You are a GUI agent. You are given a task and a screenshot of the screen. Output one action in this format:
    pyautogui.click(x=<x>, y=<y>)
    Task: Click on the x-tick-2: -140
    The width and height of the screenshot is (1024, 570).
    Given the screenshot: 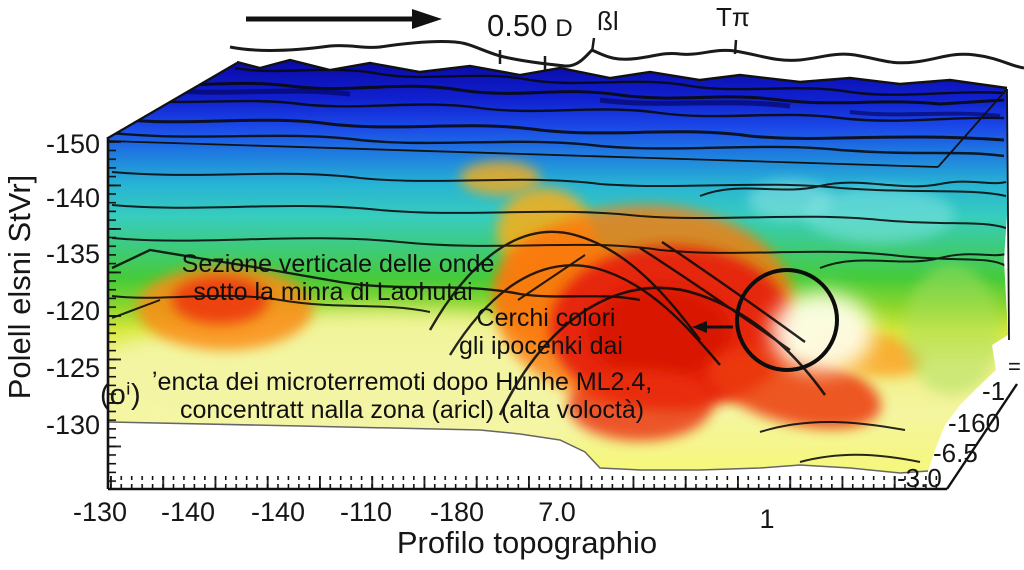 What is the action you would take?
    pyautogui.click(x=278, y=512)
    